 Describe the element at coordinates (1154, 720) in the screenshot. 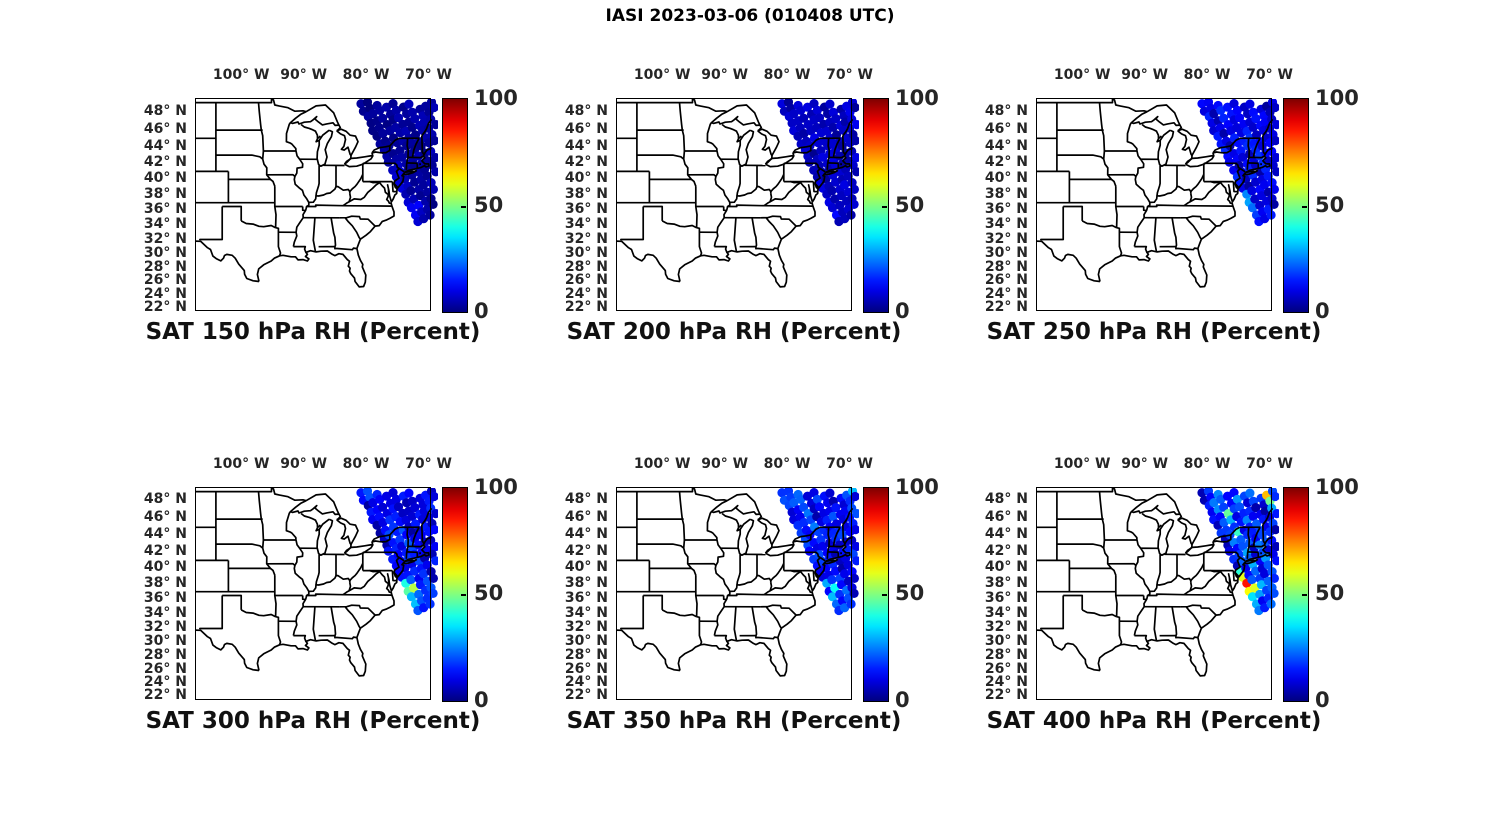

I see `panel-title-sat-400: SAT 400 hPa RH (Percent)` at that location.